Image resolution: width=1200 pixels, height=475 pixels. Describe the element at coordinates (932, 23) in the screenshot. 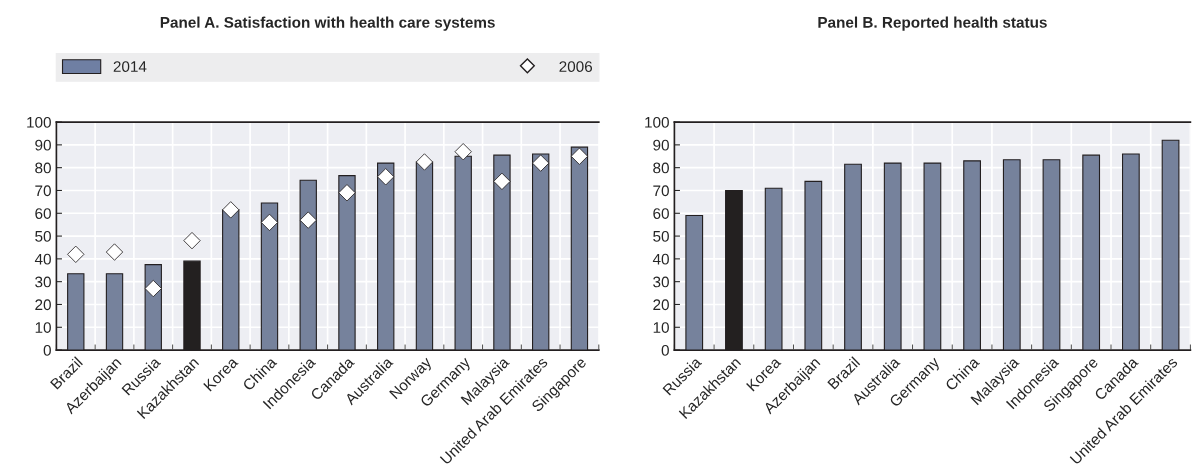

I see `chart-title: Panel B. Reported health status` at that location.